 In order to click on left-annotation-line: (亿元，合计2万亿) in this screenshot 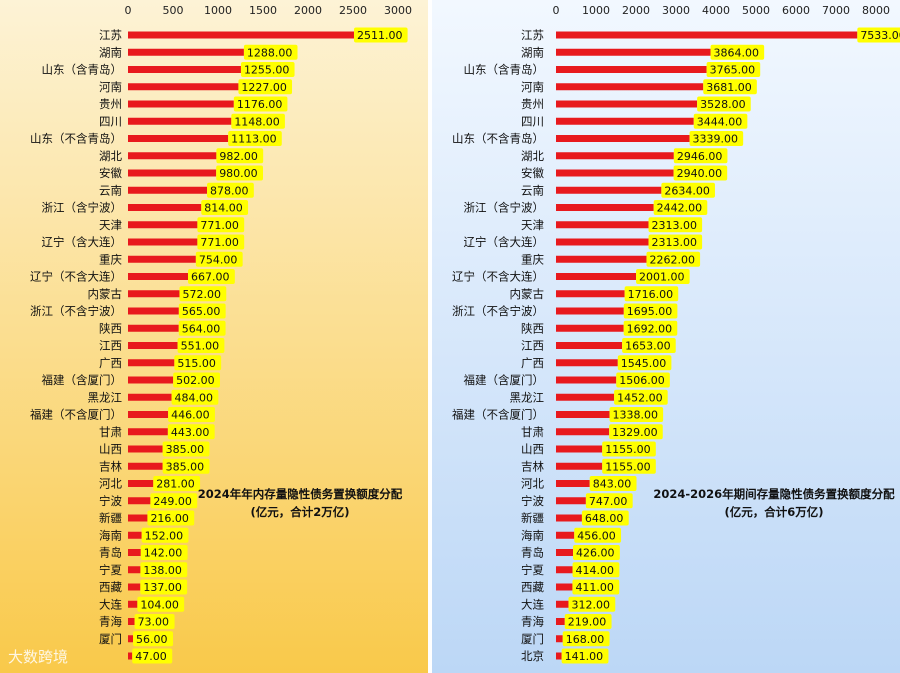, I will do `click(299, 512)`.